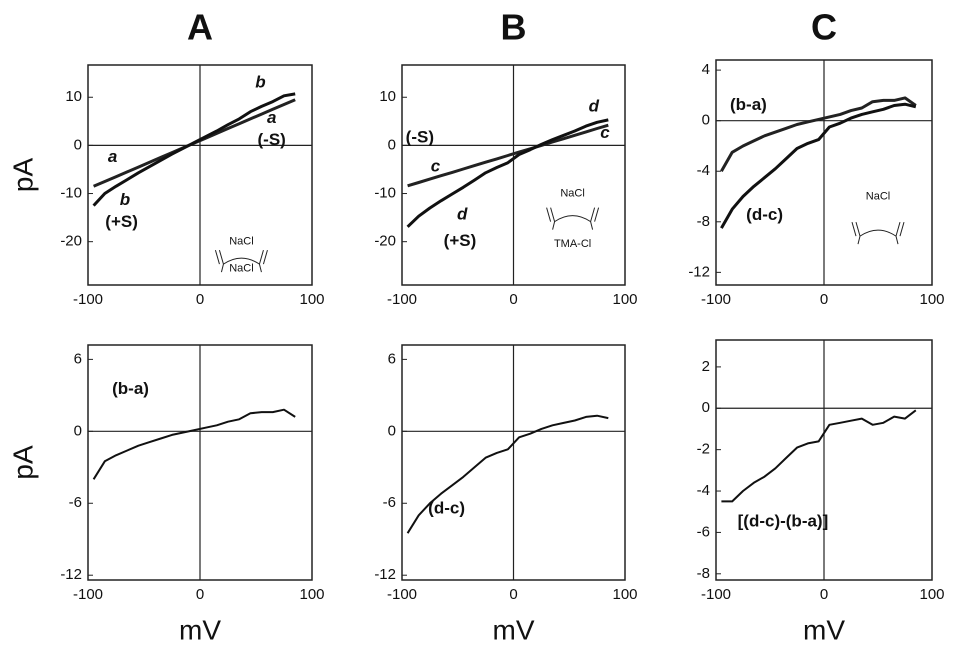 This screenshot has height=651, width=955. I want to click on panel-label: C, so click(824, 27).